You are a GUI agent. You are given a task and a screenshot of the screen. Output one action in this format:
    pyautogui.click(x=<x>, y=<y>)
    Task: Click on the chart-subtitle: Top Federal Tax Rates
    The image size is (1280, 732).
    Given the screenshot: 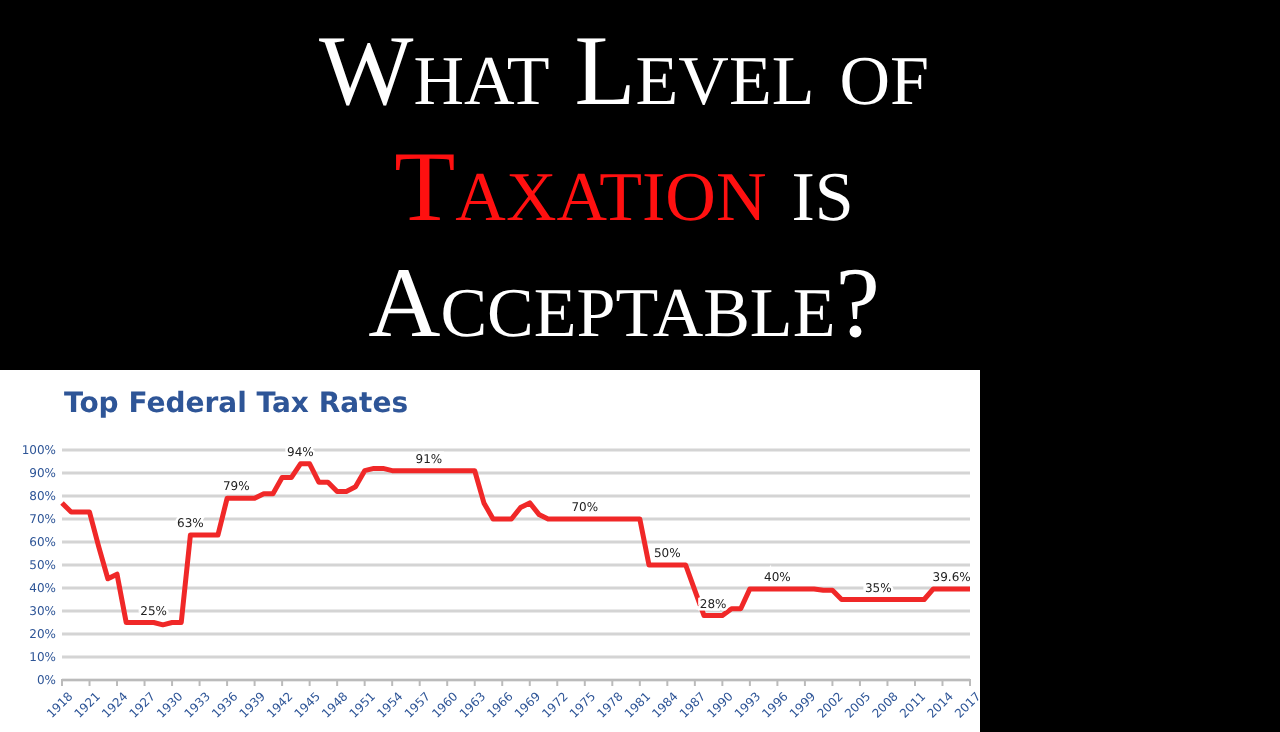 What is the action you would take?
    pyautogui.click(x=236, y=404)
    